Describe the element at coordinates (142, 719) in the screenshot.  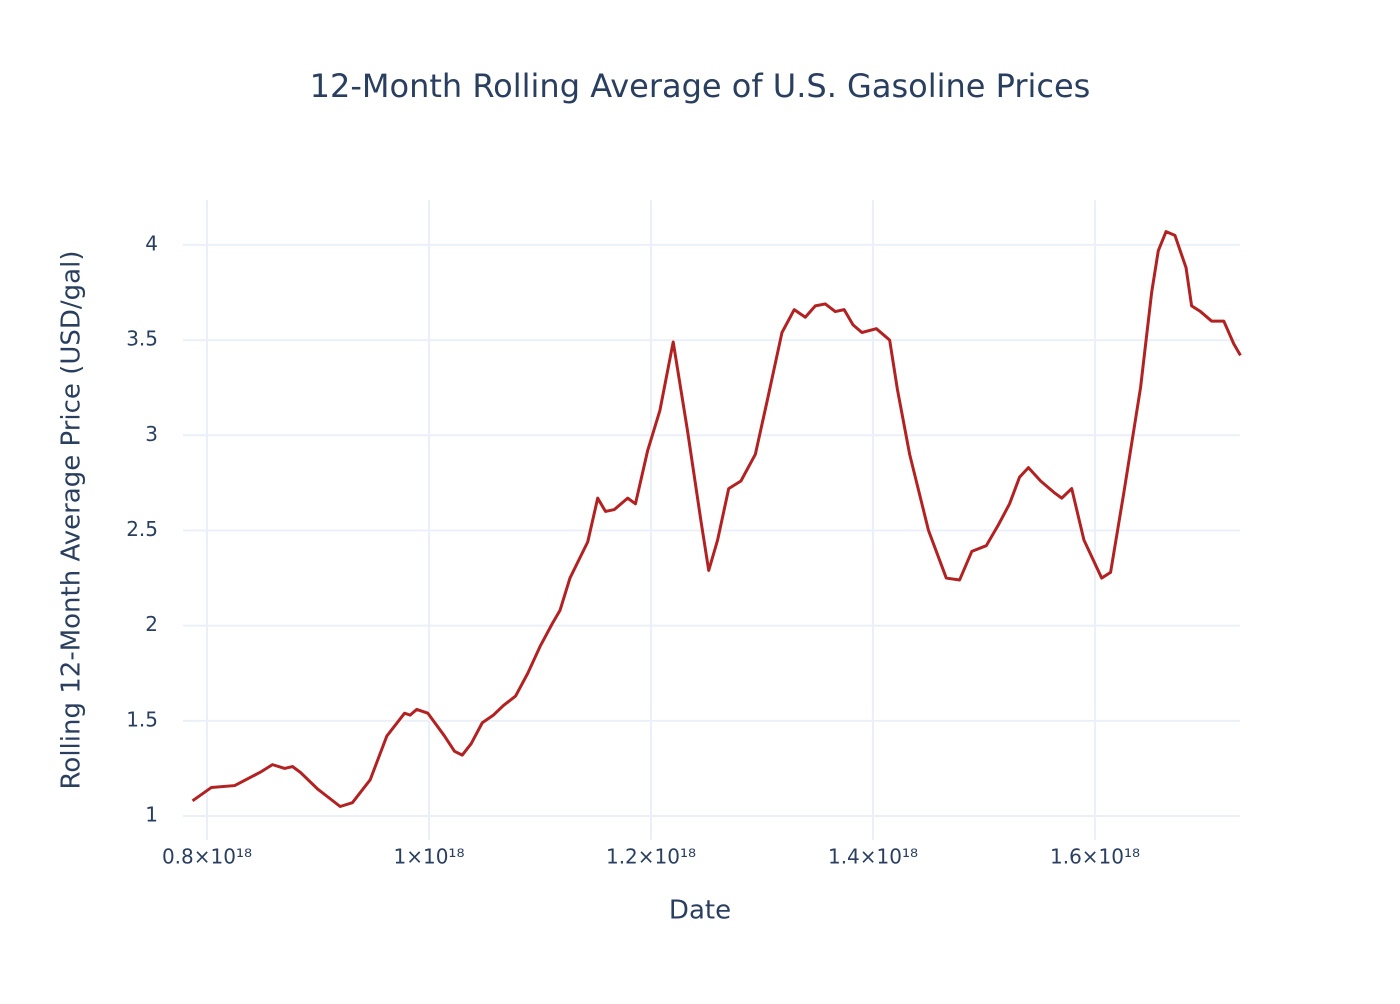
I see `y-tick-label: 1.5` at that location.